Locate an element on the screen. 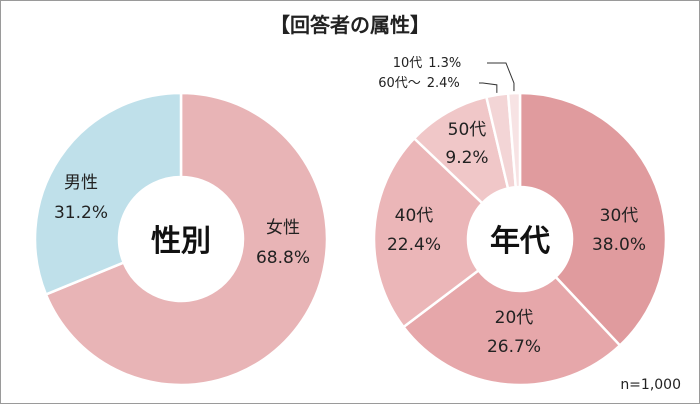  age-slice-value-4: 9.2% is located at coordinates (466, 158).